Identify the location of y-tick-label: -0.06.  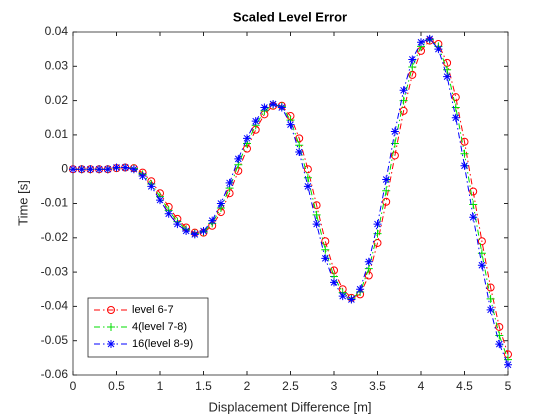
(55, 374).